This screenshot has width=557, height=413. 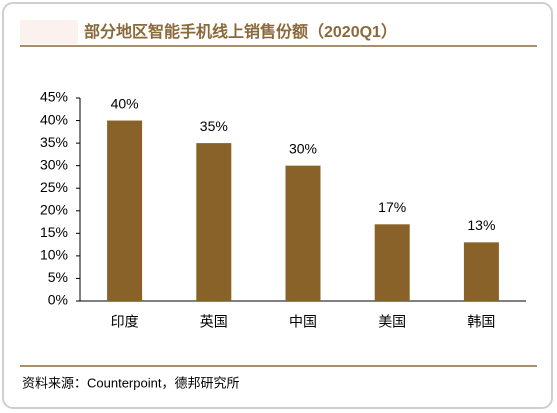 What do you see at coordinates (54, 255) in the screenshot?
I see `y-tick-label: 10%` at bounding box center [54, 255].